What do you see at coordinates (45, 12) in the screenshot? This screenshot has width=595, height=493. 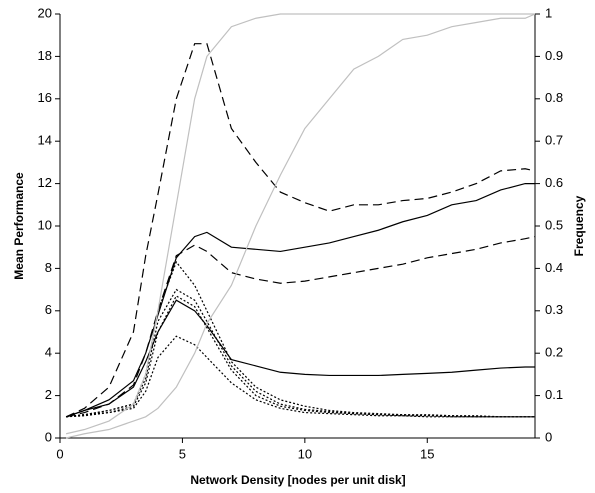 I see `y-tick-label: 20` at bounding box center [45, 12].